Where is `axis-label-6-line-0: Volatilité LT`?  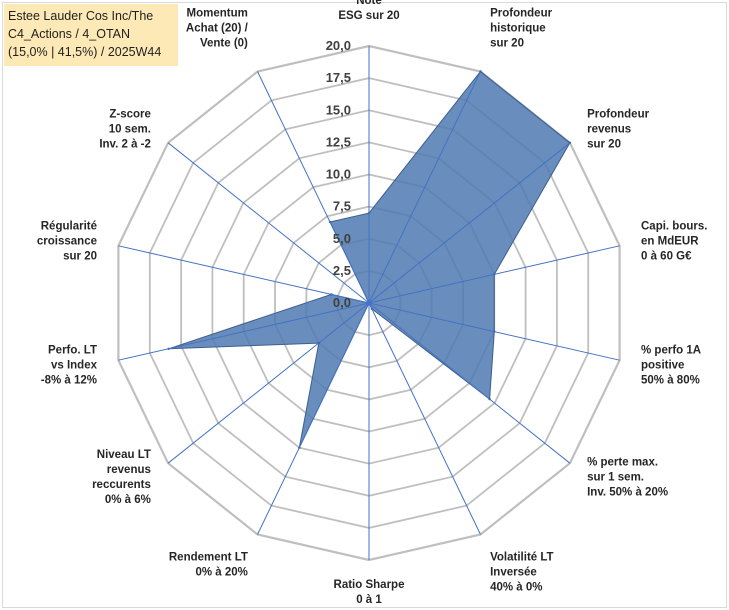
axis-label-6-line-0: Volatilité LT is located at coordinates (521, 557).